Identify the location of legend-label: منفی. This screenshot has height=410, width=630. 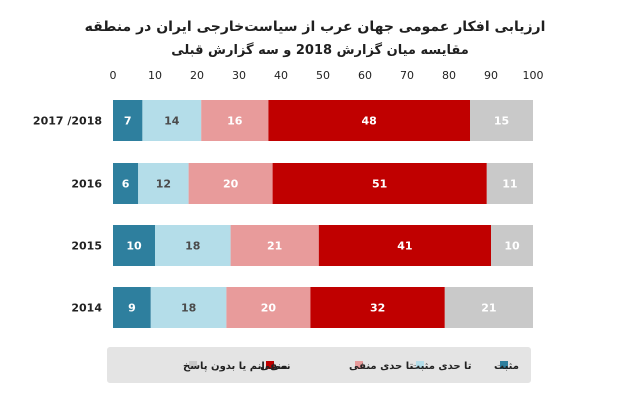
(274, 366).